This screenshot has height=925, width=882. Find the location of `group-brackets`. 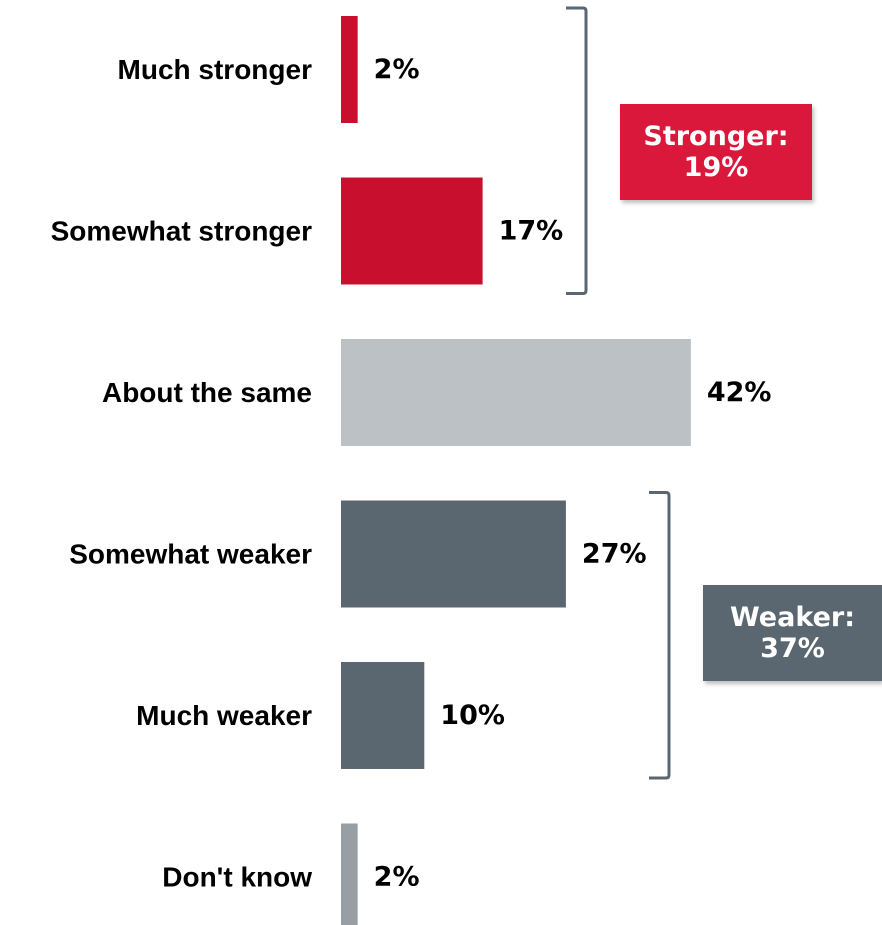

group-brackets is located at coordinates (618, 393).